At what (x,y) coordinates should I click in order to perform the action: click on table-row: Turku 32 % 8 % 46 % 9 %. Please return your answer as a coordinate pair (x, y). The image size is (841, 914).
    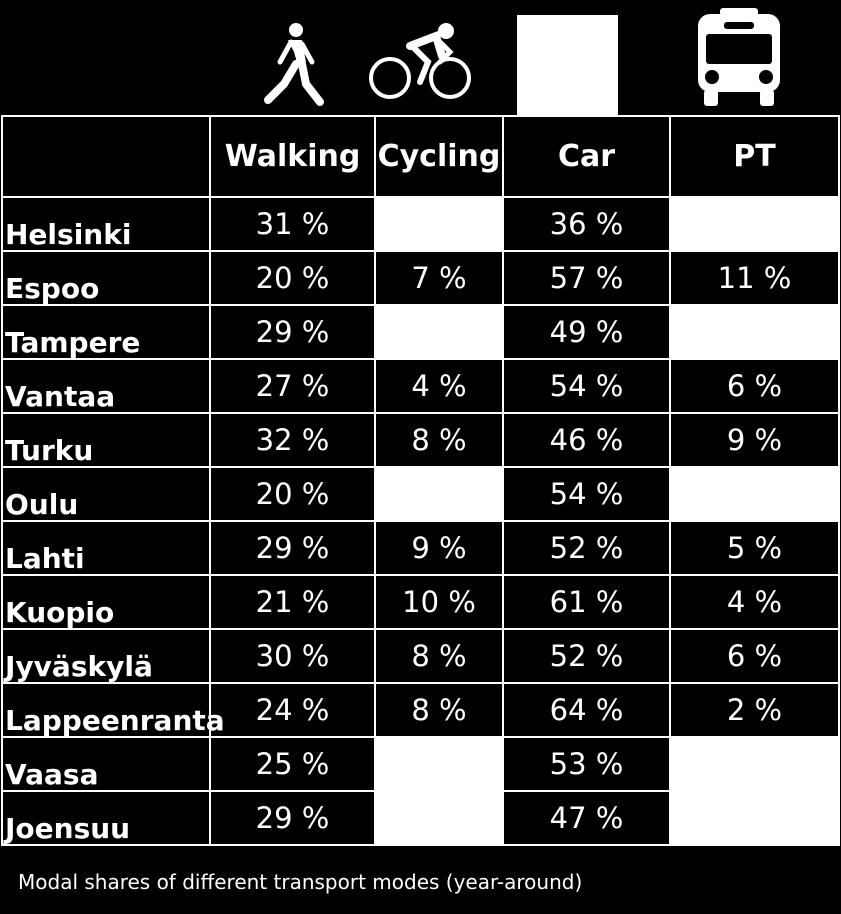
    Looking at the image, I should click on (420, 440).